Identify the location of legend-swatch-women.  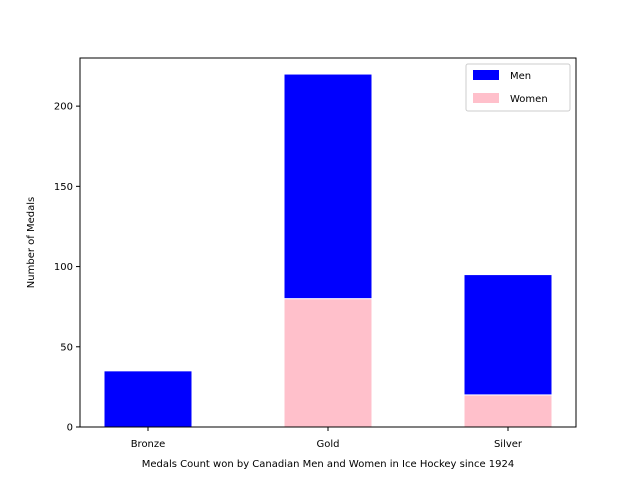
(486, 98).